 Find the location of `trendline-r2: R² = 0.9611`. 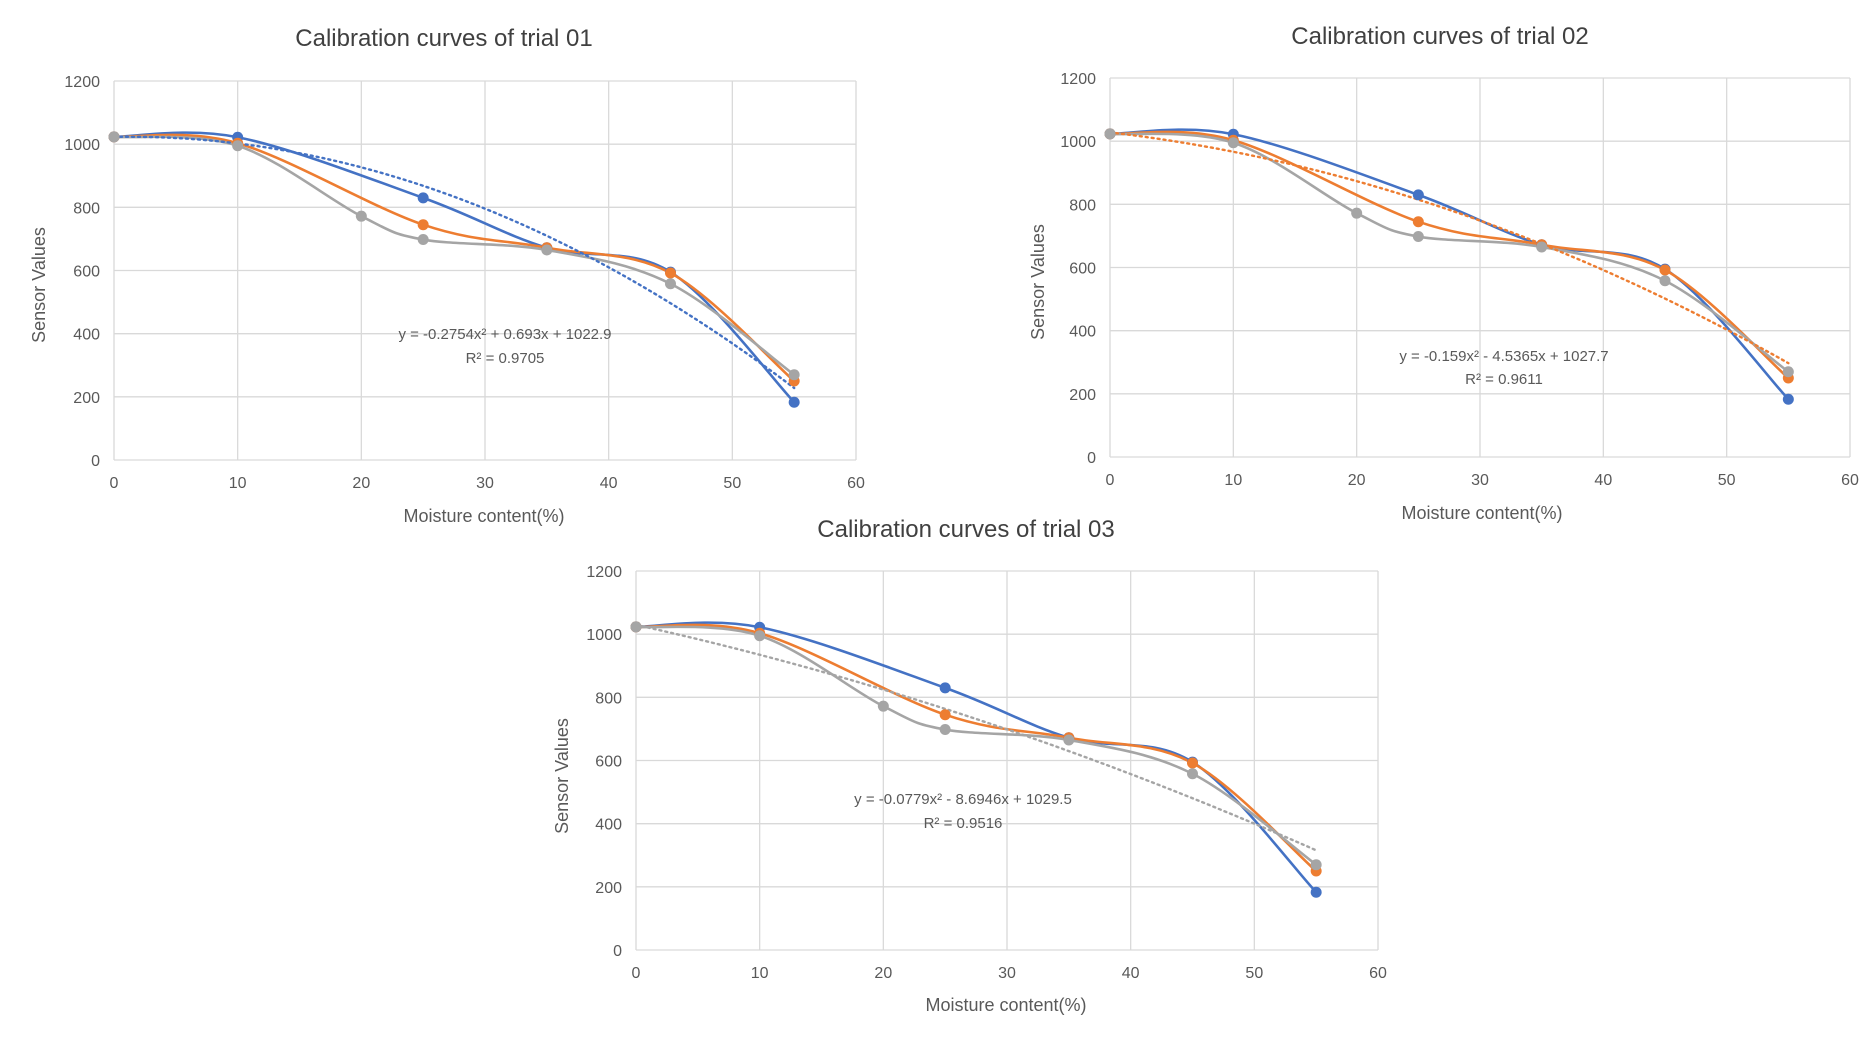

trendline-r2: R² = 0.9611 is located at coordinates (1504, 379).